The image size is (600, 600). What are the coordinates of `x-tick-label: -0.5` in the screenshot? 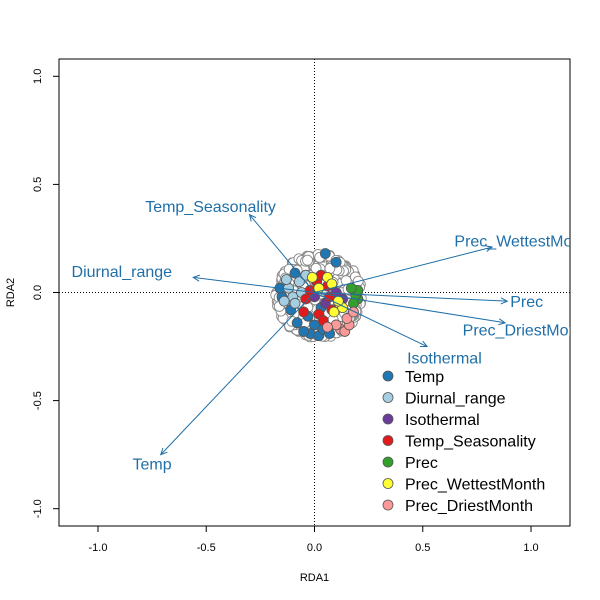 It's located at (206, 548).